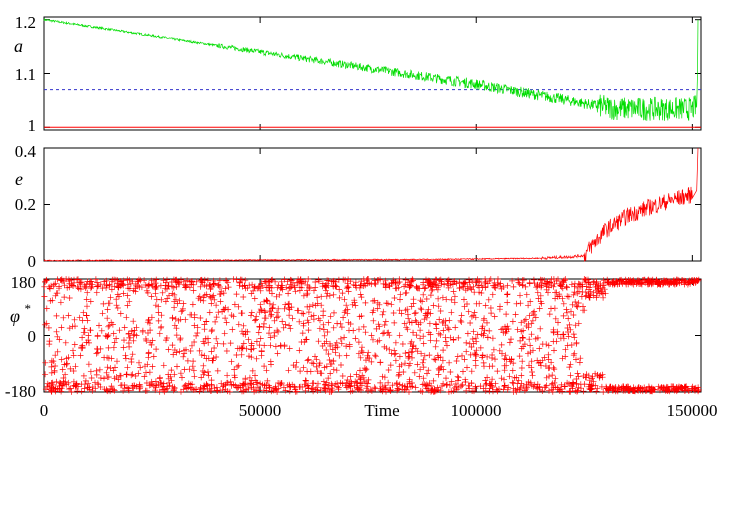 Image resolution: width=747 pixels, height=523 pixels. What do you see at coordinates (25, 204) in the screenshot?
I see `ytick-e-1: 0.2` at bounding box center [25, 204].